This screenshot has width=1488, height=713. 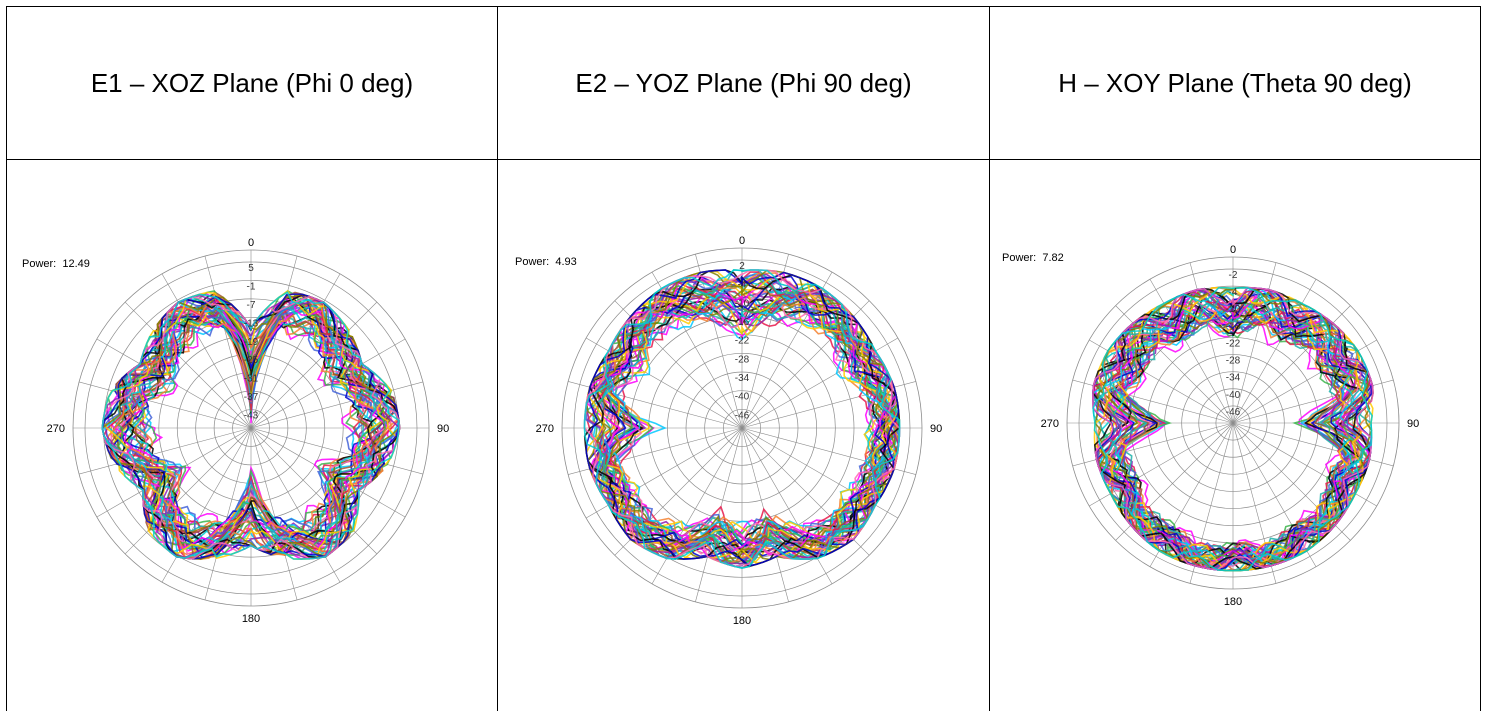 What do you see at coordinates (251, 268) in the screenshot?
I see `radial-tick-label: 5` at bounding box center [251, 268].